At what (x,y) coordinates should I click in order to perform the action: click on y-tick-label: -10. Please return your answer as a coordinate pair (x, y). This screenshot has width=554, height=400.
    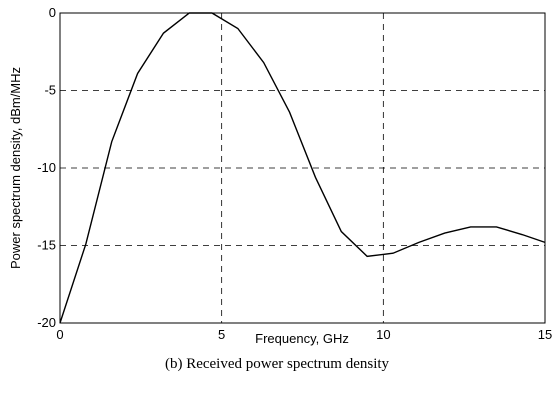
    Looking at the image, I should click on (46, 167).